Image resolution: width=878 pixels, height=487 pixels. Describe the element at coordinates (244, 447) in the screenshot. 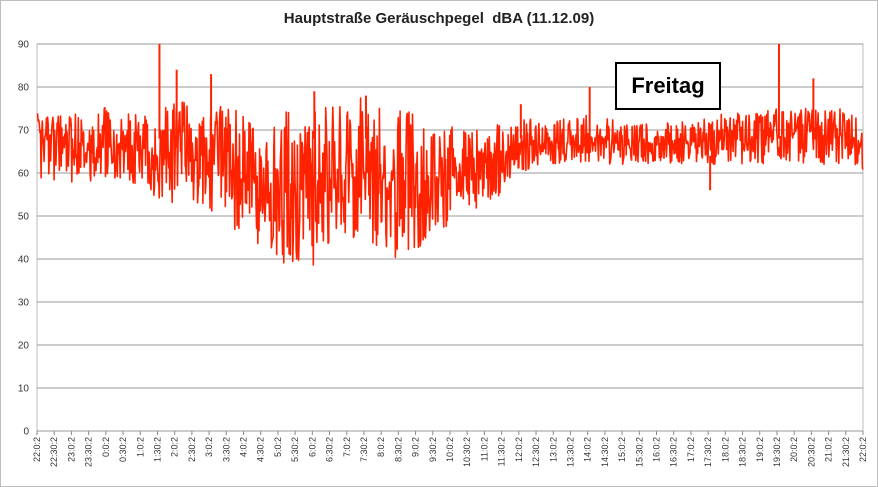

I see `x-tick-label: 4:0:2` at that location.